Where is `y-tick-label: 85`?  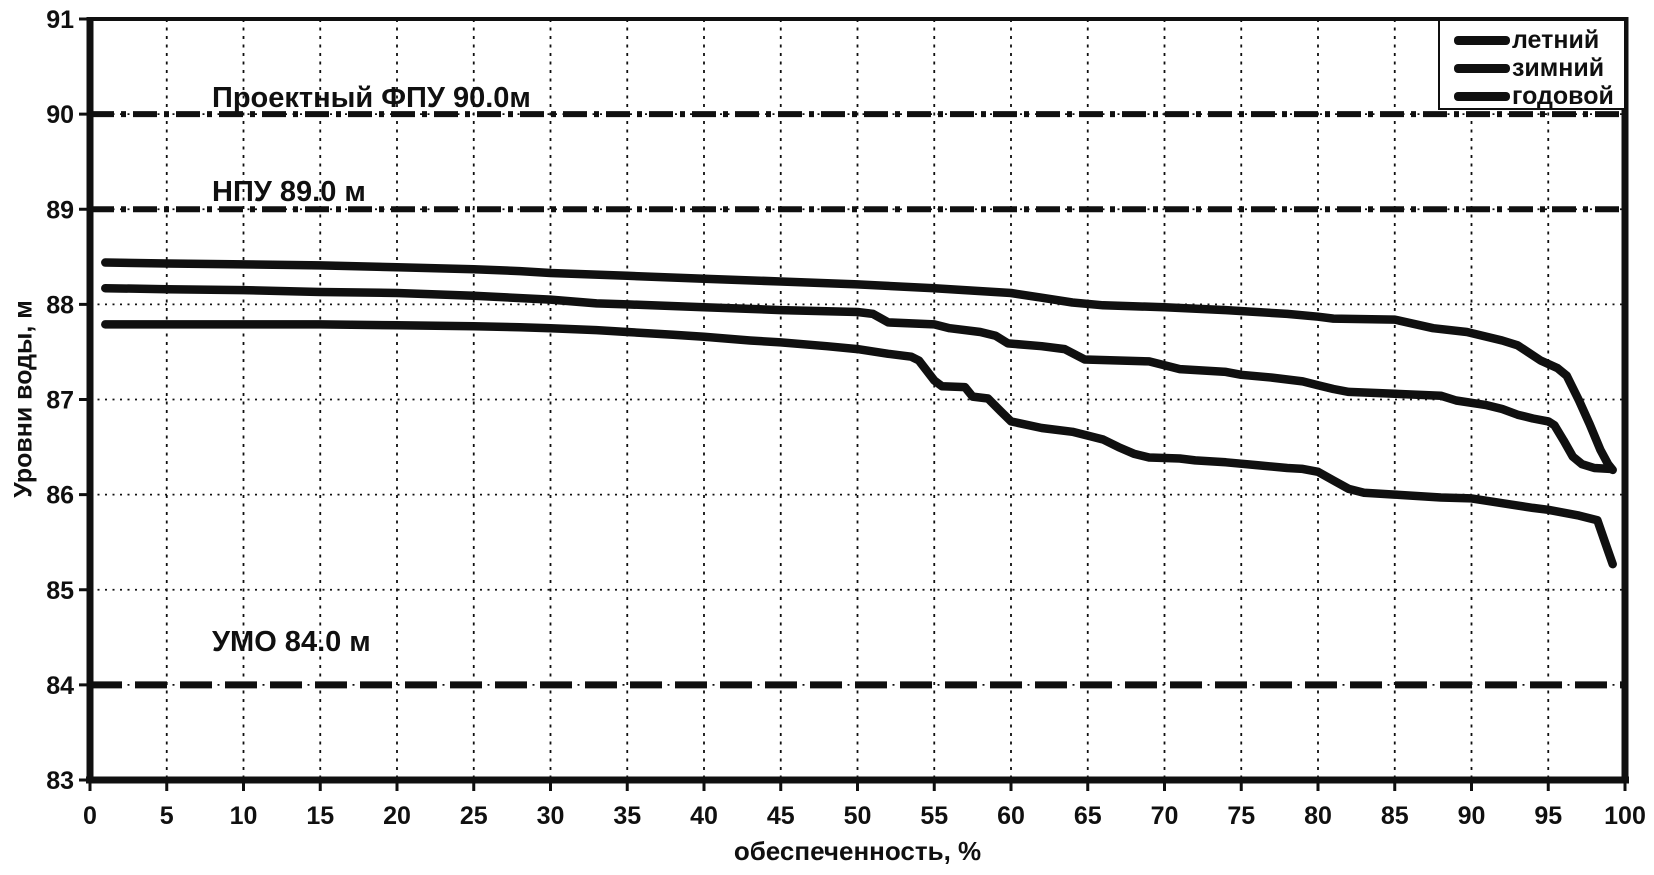
y-tick-label: 85 is located at coordinates (60, 591).